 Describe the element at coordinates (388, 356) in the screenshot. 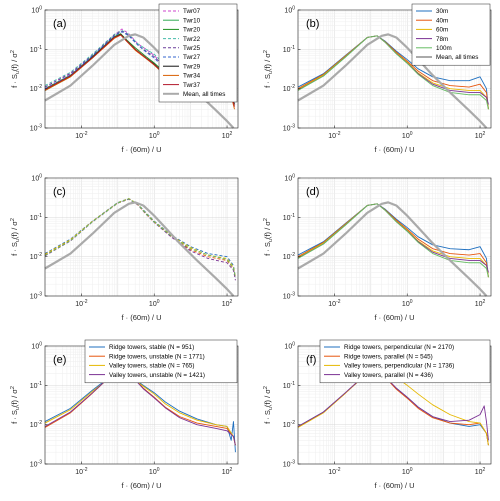

I see `legend-entry: Ridge towers, parallel (N = 545)` at that location.